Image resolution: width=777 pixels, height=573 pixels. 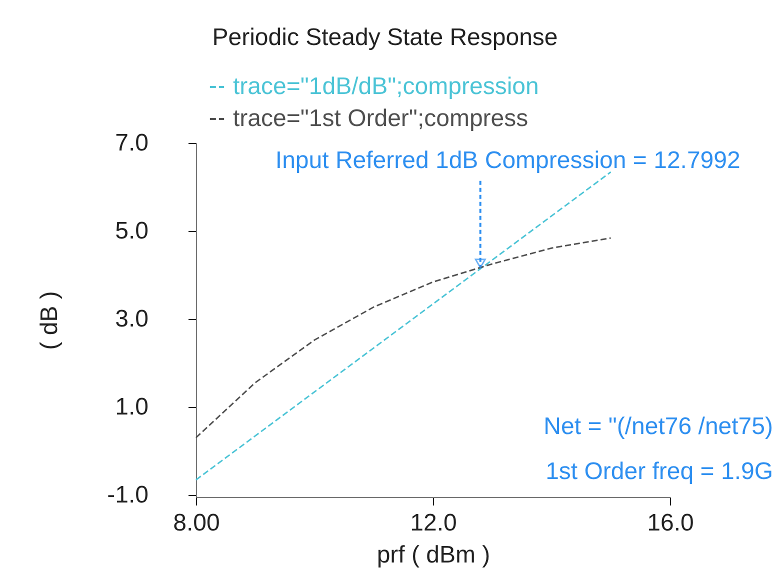 I want to click on x-axis-title: prf ( dBm ), so click(x=433, y=555).